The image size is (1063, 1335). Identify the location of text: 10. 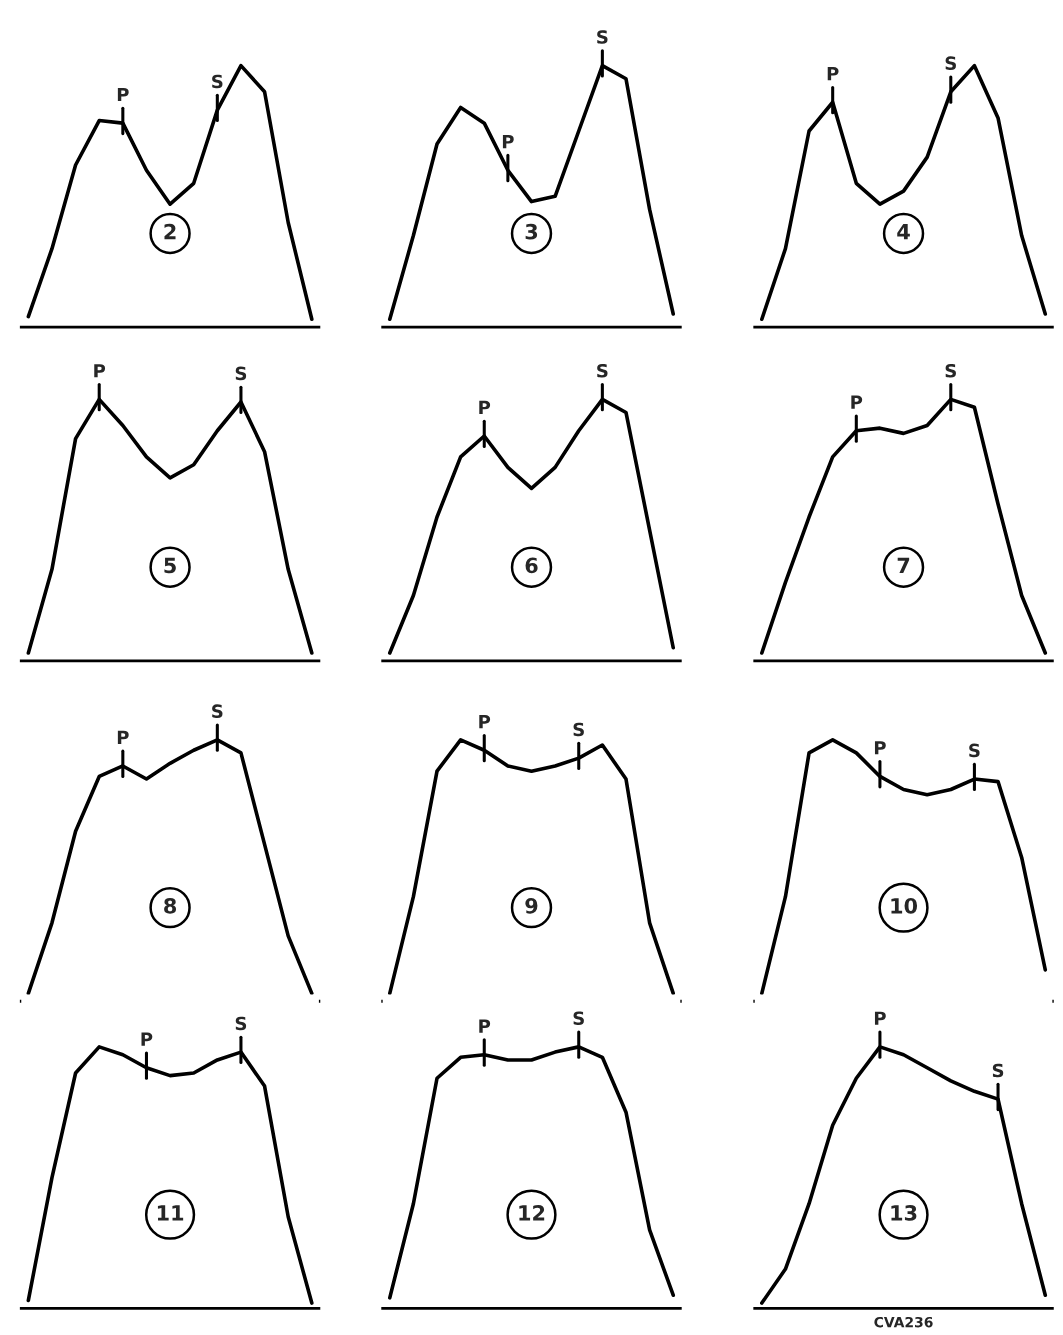
(904, 905).